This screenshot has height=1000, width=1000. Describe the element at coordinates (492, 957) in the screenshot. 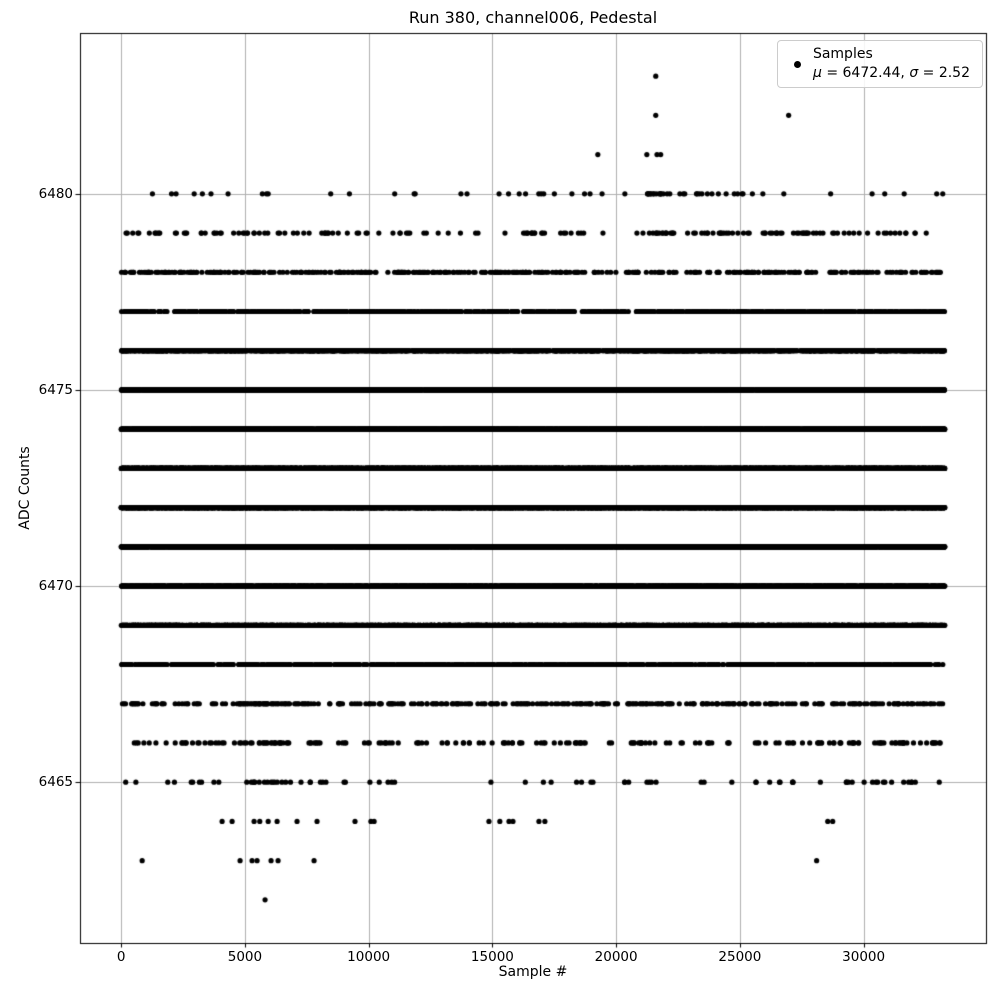

I see `x-tick-label: 15000` at that location.